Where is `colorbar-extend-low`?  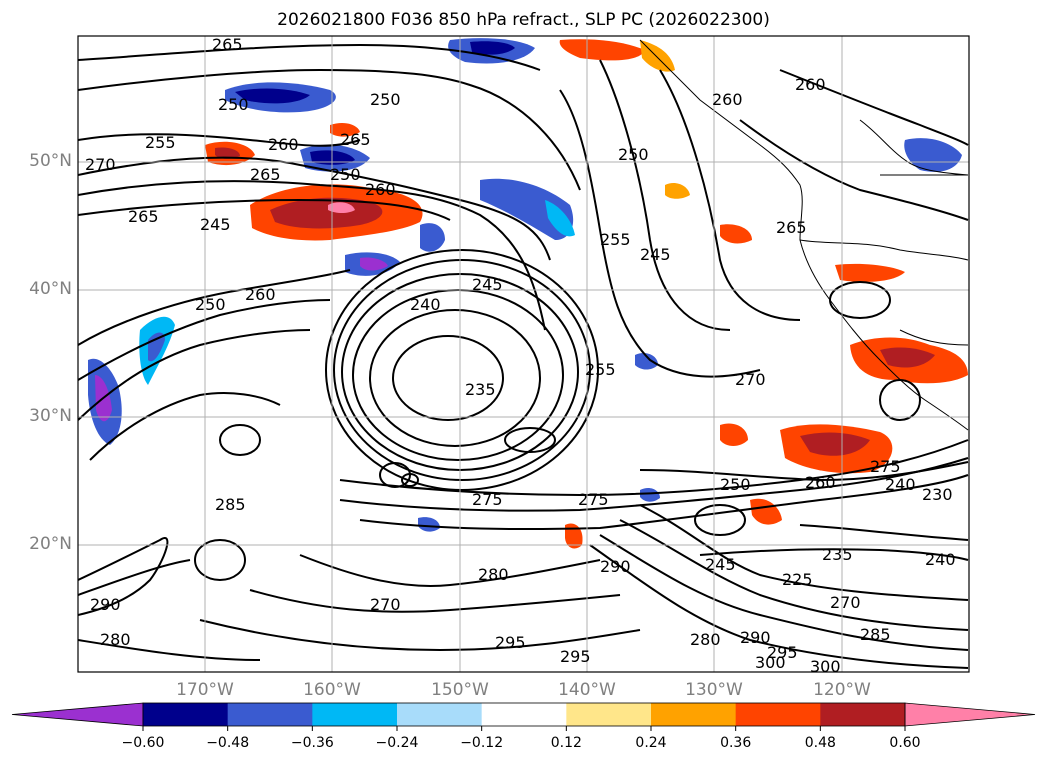
colorbar-extend-low is located at coordinates (77, 714).